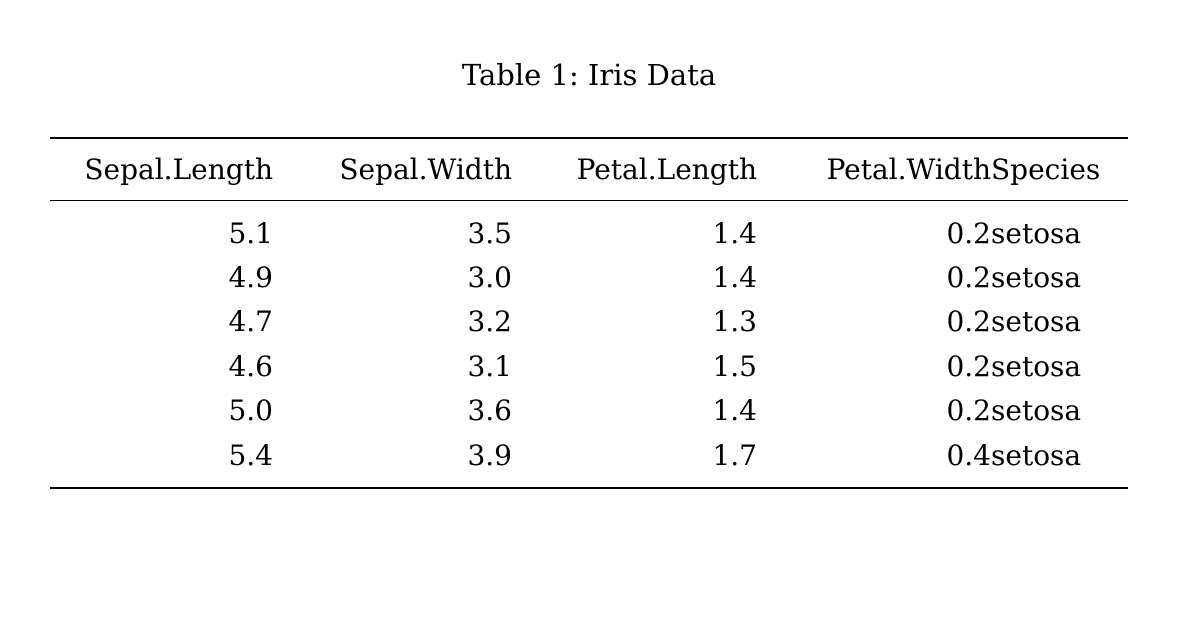 Image resolution: width=1202 pixels, height=635 pixels. Describe the element at coordinates (589, 411) in the screenshot. I see `table-row: 5.0 3.6 1.4 0.2 setosa` at that location.